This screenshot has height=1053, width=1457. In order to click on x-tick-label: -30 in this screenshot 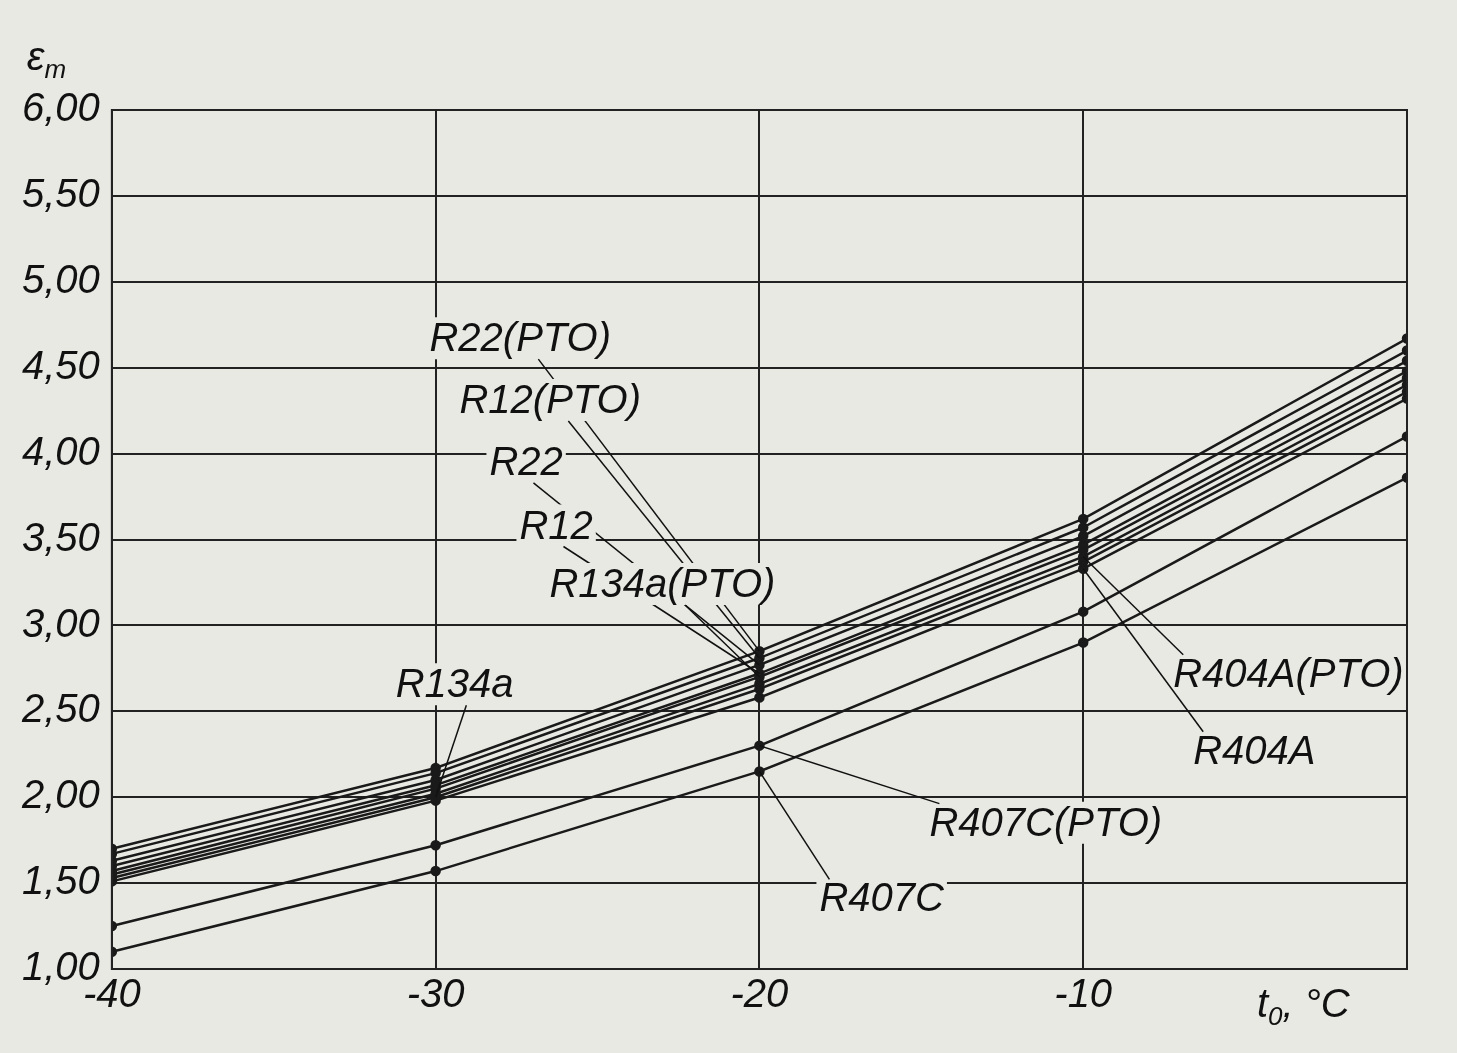, I will do `click(435, 993)`.